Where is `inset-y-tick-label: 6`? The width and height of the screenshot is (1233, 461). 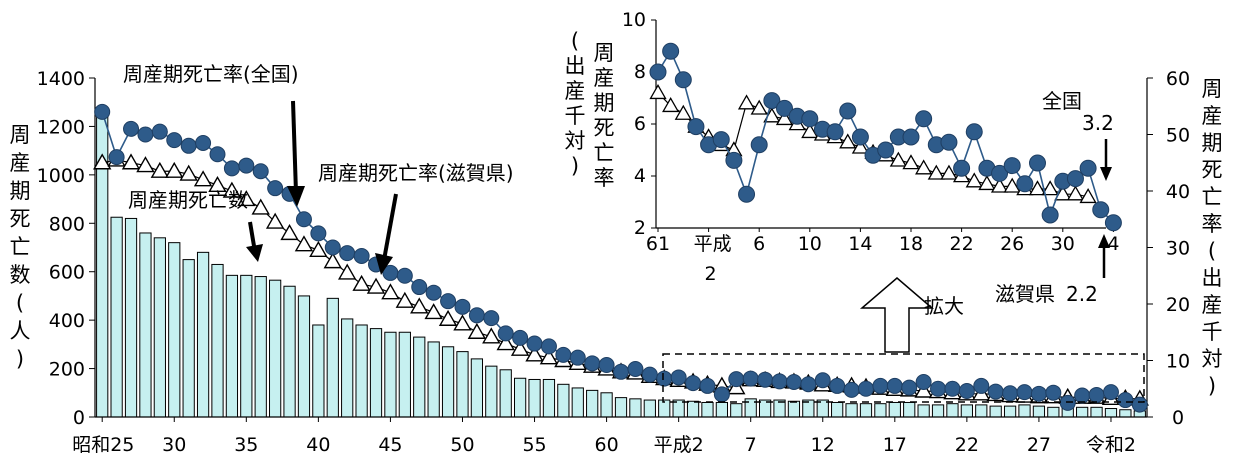 inset-y-tick-label: 6 is located at coordinates (640, 124).